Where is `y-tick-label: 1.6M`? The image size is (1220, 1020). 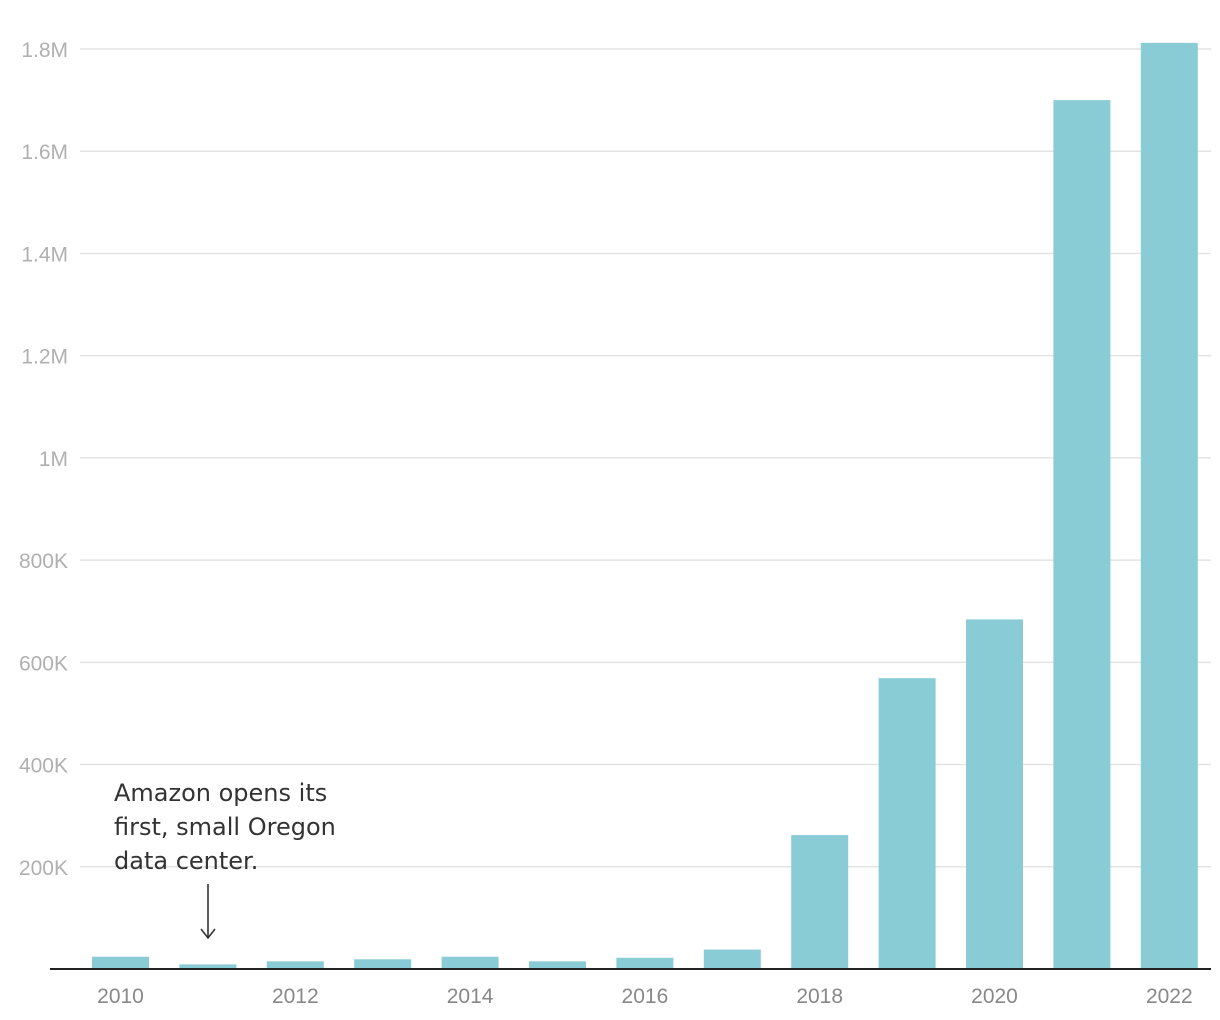 y-tick-label: 1.6M is located at coordinates (44, 152).